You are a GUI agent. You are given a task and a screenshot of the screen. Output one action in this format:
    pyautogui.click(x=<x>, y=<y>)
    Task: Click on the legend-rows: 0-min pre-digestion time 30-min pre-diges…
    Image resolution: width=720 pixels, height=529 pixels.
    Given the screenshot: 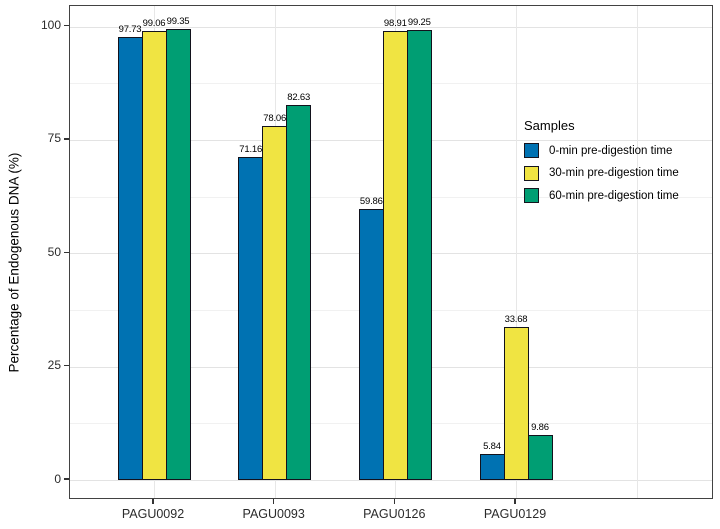 What is the action you would take?
    pyautogui.click(x=601, y=173)
    